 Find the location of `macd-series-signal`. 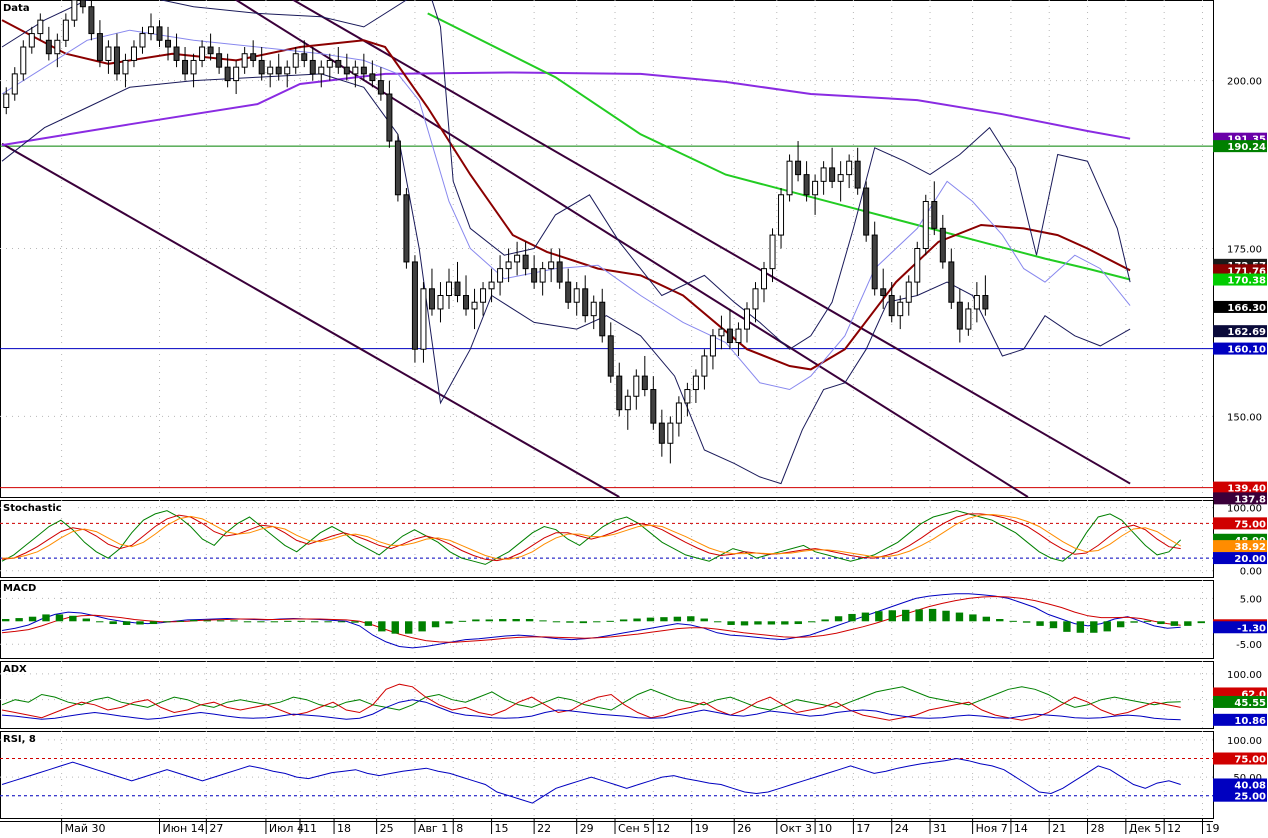

macd-series-signal is located at coordinates (591, 619).